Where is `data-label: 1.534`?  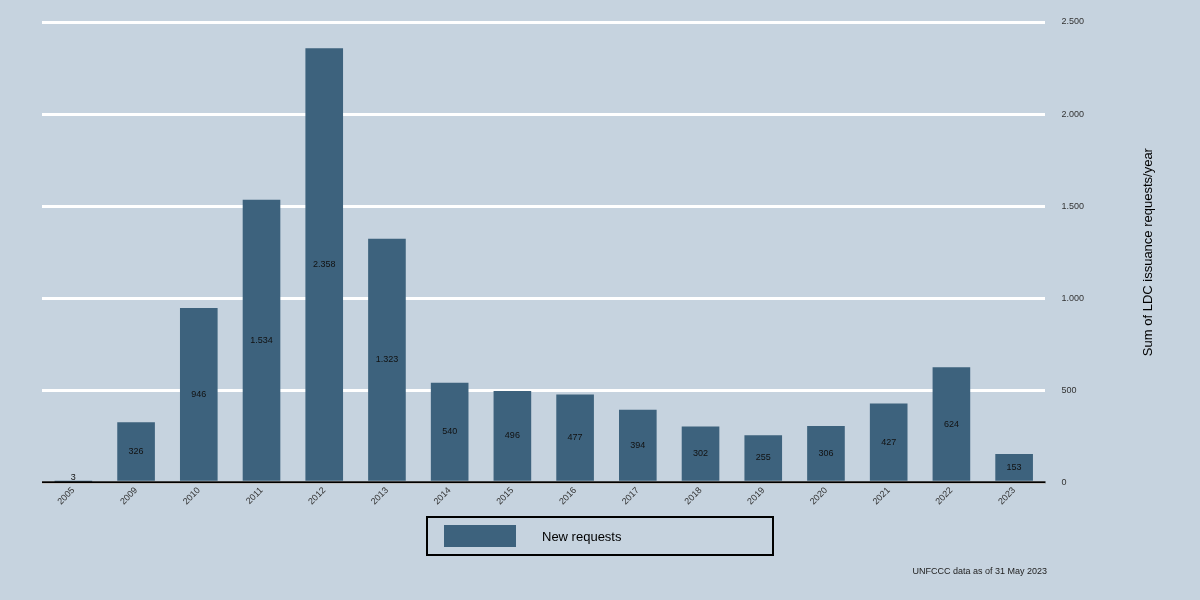
data-label: 1.534 is located at coordinates (261, 339).